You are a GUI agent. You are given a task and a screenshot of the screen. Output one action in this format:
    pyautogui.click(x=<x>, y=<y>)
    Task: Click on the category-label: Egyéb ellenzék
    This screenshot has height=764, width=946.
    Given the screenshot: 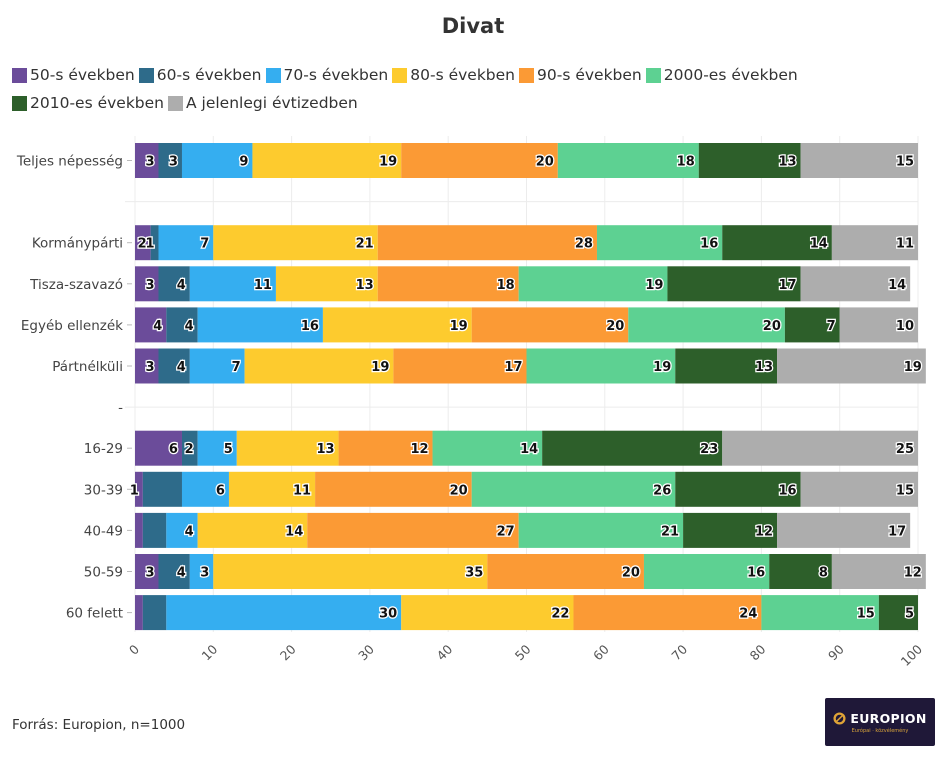 What is the action you would take?
    pyautogui.click(x=72, y=326)
    